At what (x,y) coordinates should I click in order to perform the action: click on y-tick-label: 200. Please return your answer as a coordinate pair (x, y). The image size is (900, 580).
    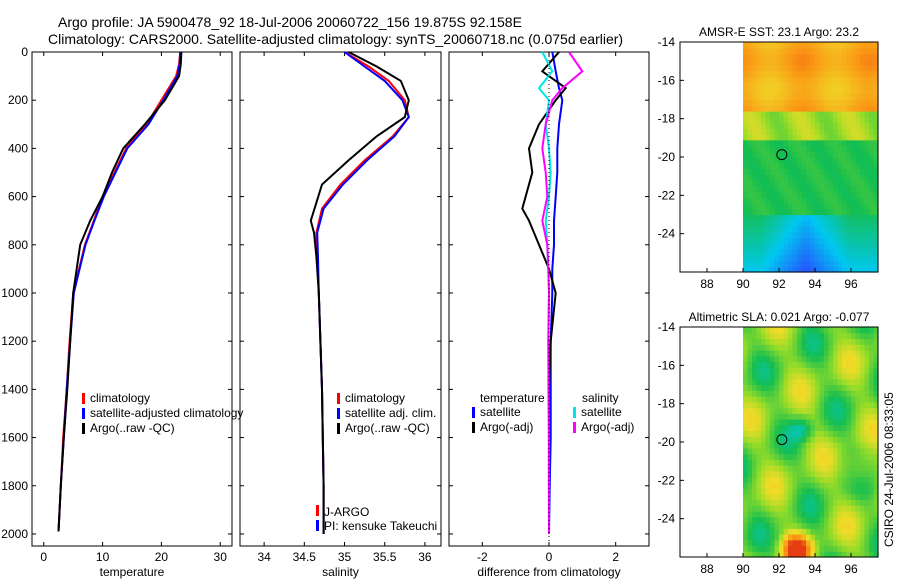
    Looking at the image, I should click on (18, 100).